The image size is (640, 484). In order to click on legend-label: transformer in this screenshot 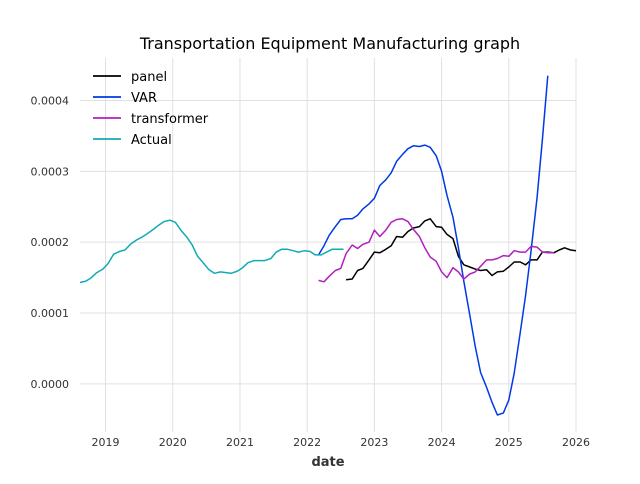, I will do `click(170, 119)`.